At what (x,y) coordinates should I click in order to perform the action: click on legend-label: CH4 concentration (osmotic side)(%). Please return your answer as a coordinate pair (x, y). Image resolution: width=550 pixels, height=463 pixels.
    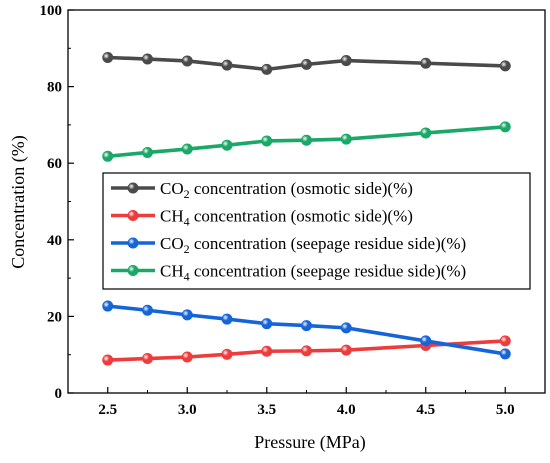
    Looking at the image, I should click on (286, 218).